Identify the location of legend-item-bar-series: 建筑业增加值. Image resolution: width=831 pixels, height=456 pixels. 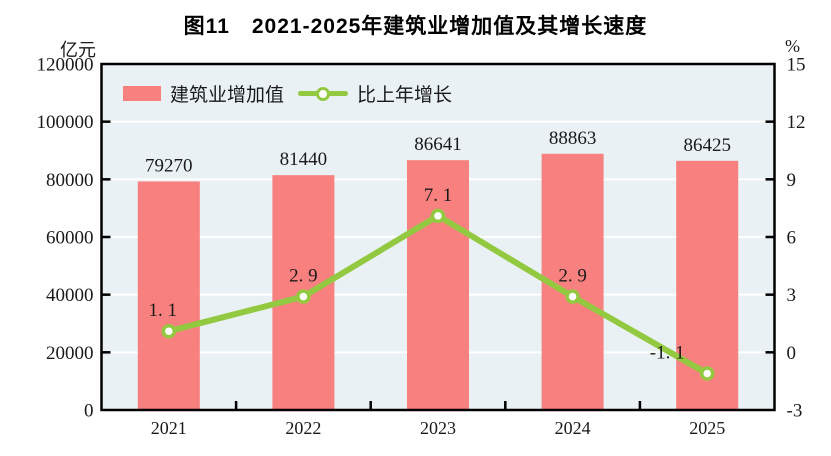
(203, 93).